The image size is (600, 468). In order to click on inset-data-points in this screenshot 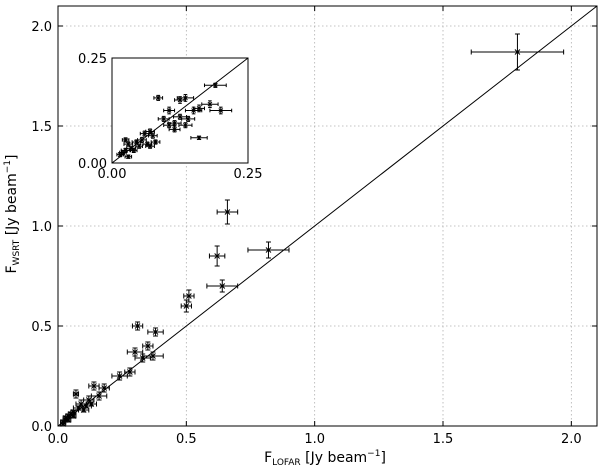, I will do `click(174, 121)`.